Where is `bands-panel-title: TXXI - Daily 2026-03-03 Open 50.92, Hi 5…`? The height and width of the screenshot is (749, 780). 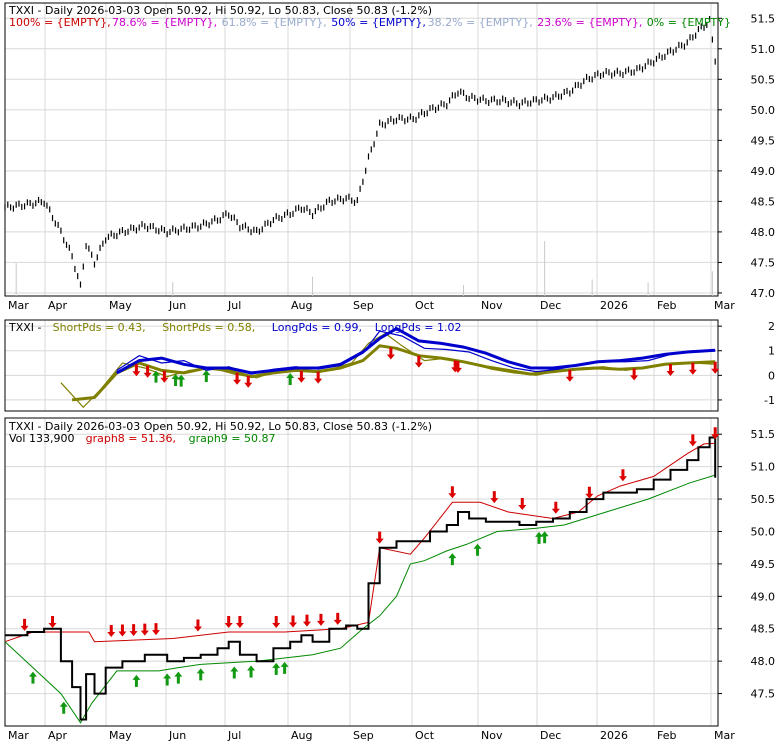 bands-panel-title: TXXI - Daily 2026-03-03 Open 50.92, Hi 5… is located at coordinates (220, 426).